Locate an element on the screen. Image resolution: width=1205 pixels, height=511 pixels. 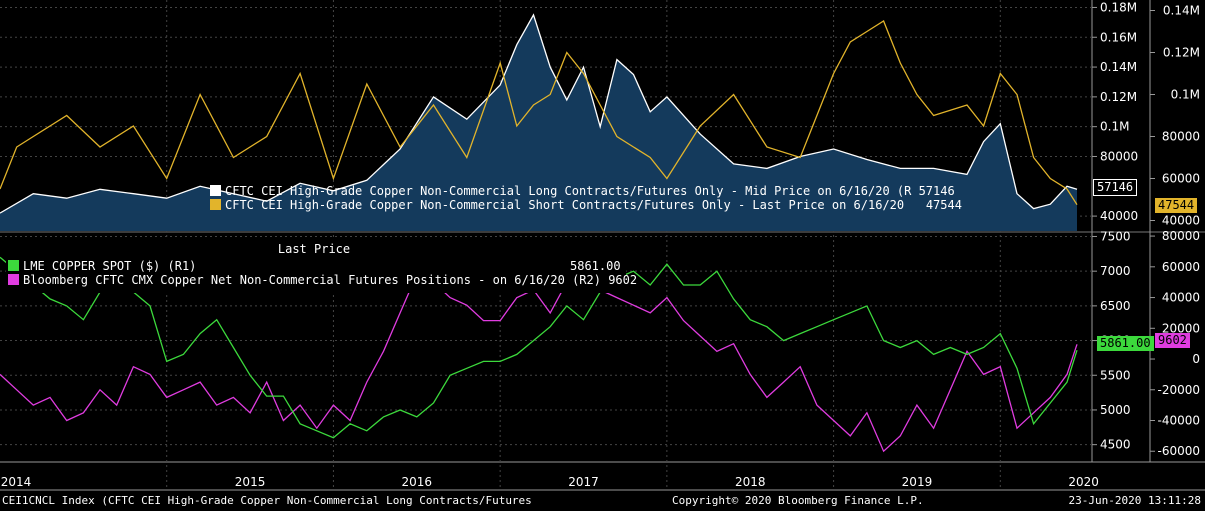
legend-swatch-short is located at coordinates (215, 204).